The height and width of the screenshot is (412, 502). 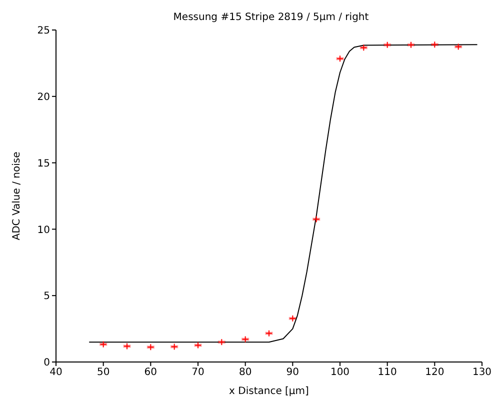 I want to click on x-tick-label: 70, so click(x=198, y=372).